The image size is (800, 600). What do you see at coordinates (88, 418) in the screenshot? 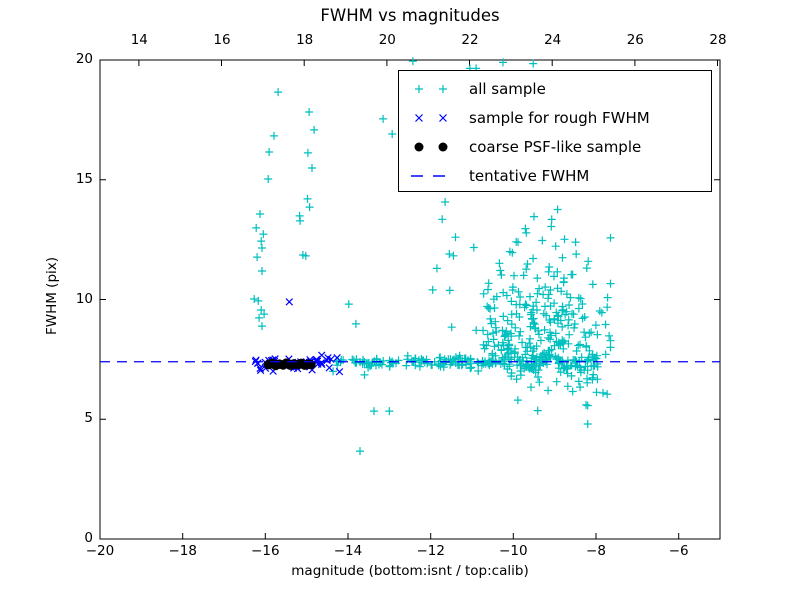
I see `y-tick-label: 5` at bounding box center [88, 418].